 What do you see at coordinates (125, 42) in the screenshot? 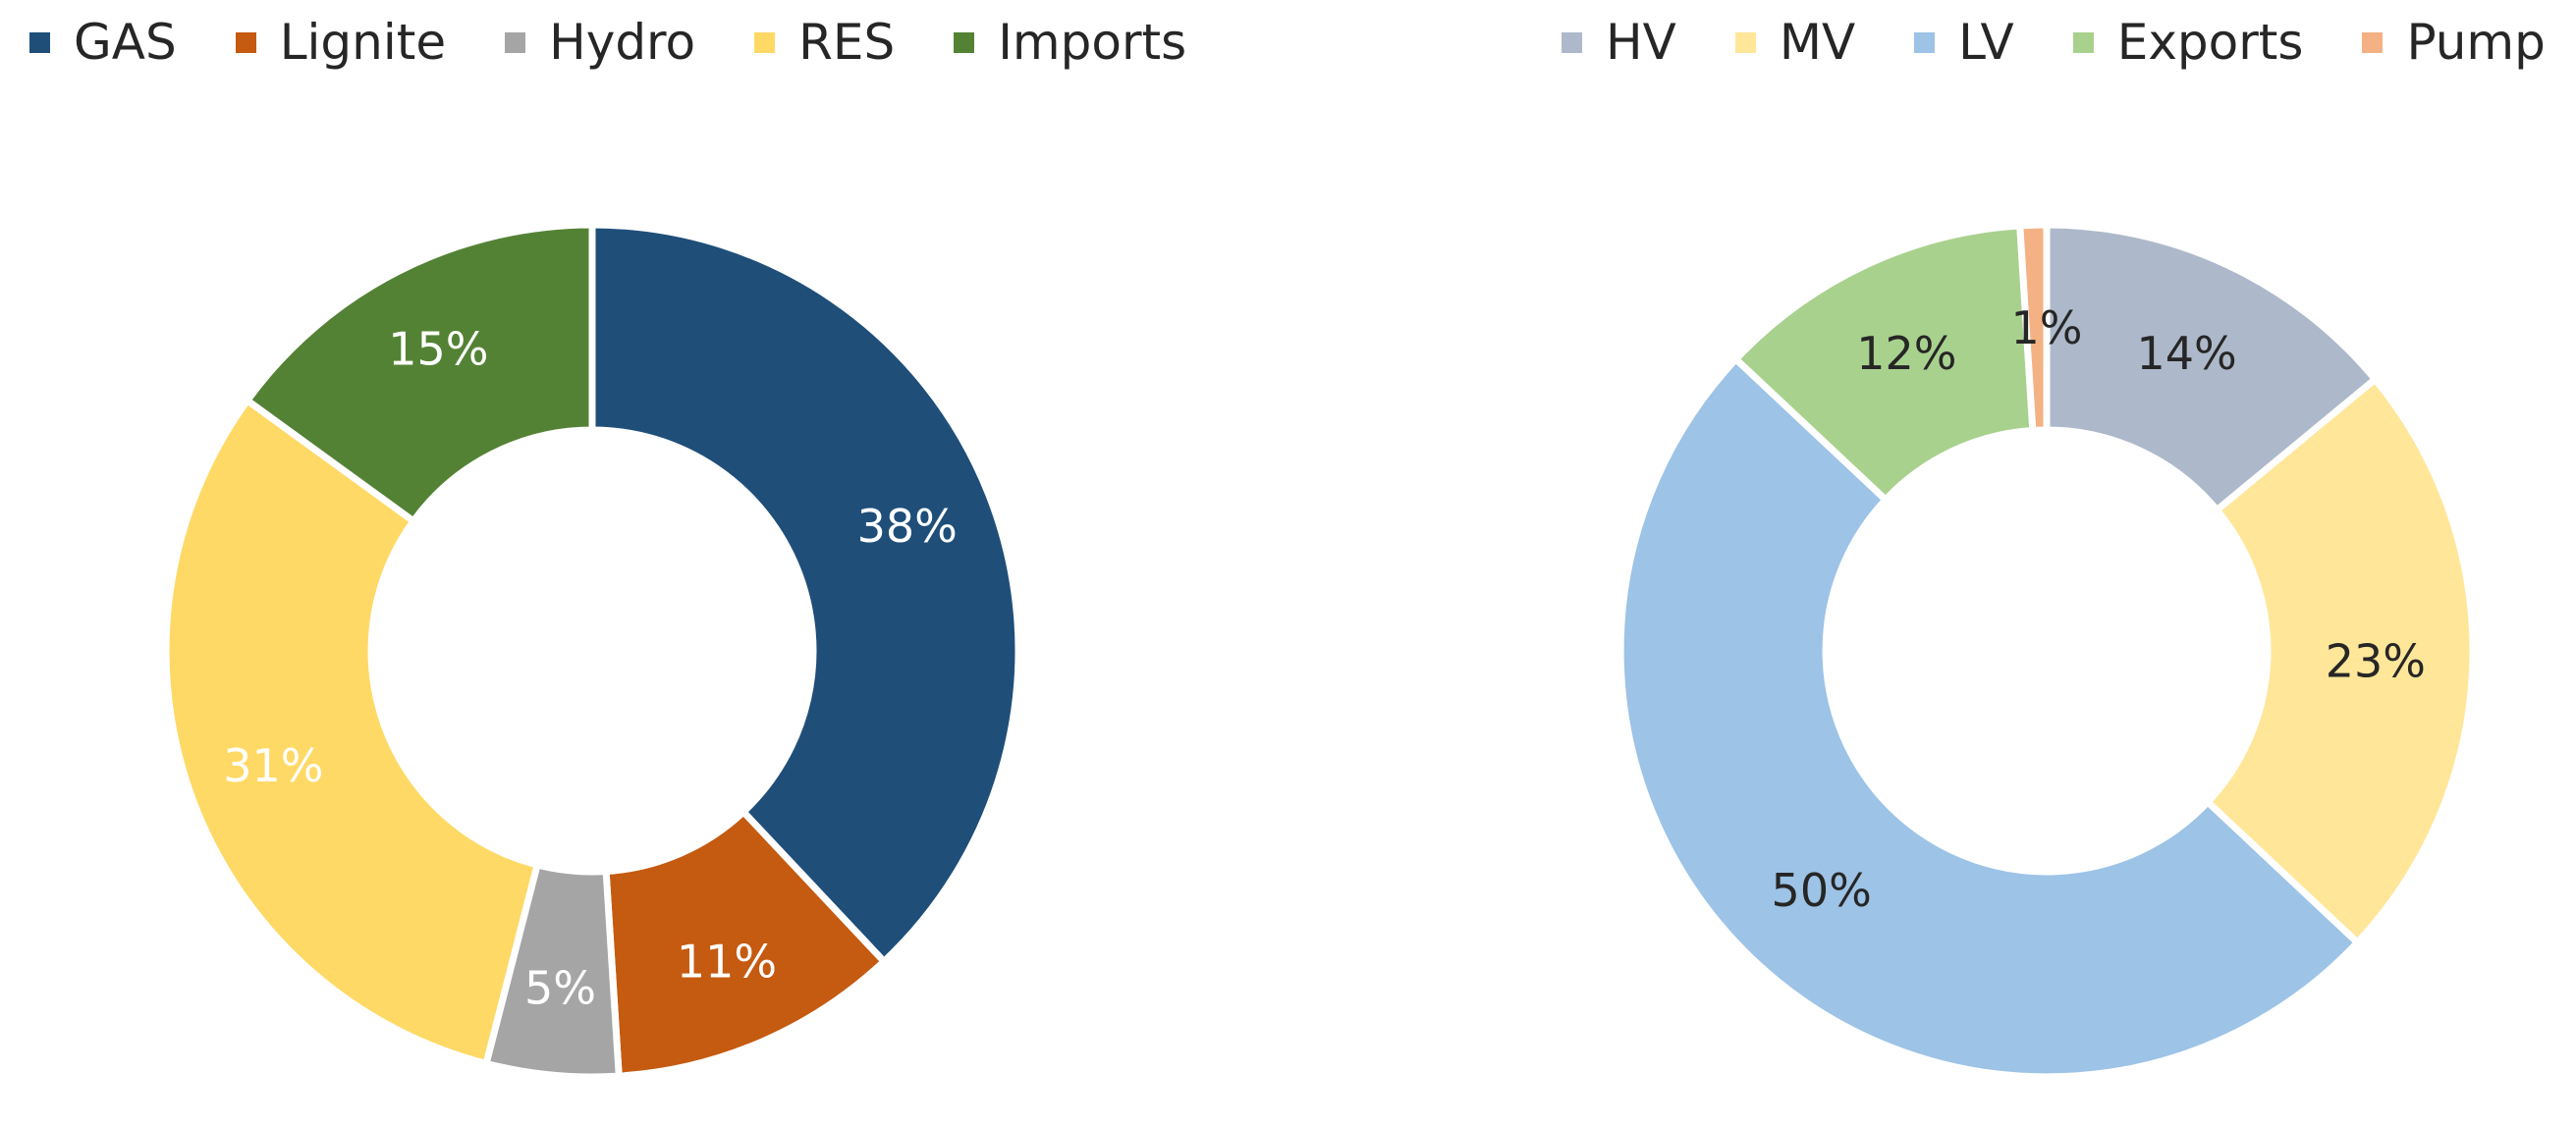
I see `legend-label-gas: GAS` at bounding box center [125, 42].